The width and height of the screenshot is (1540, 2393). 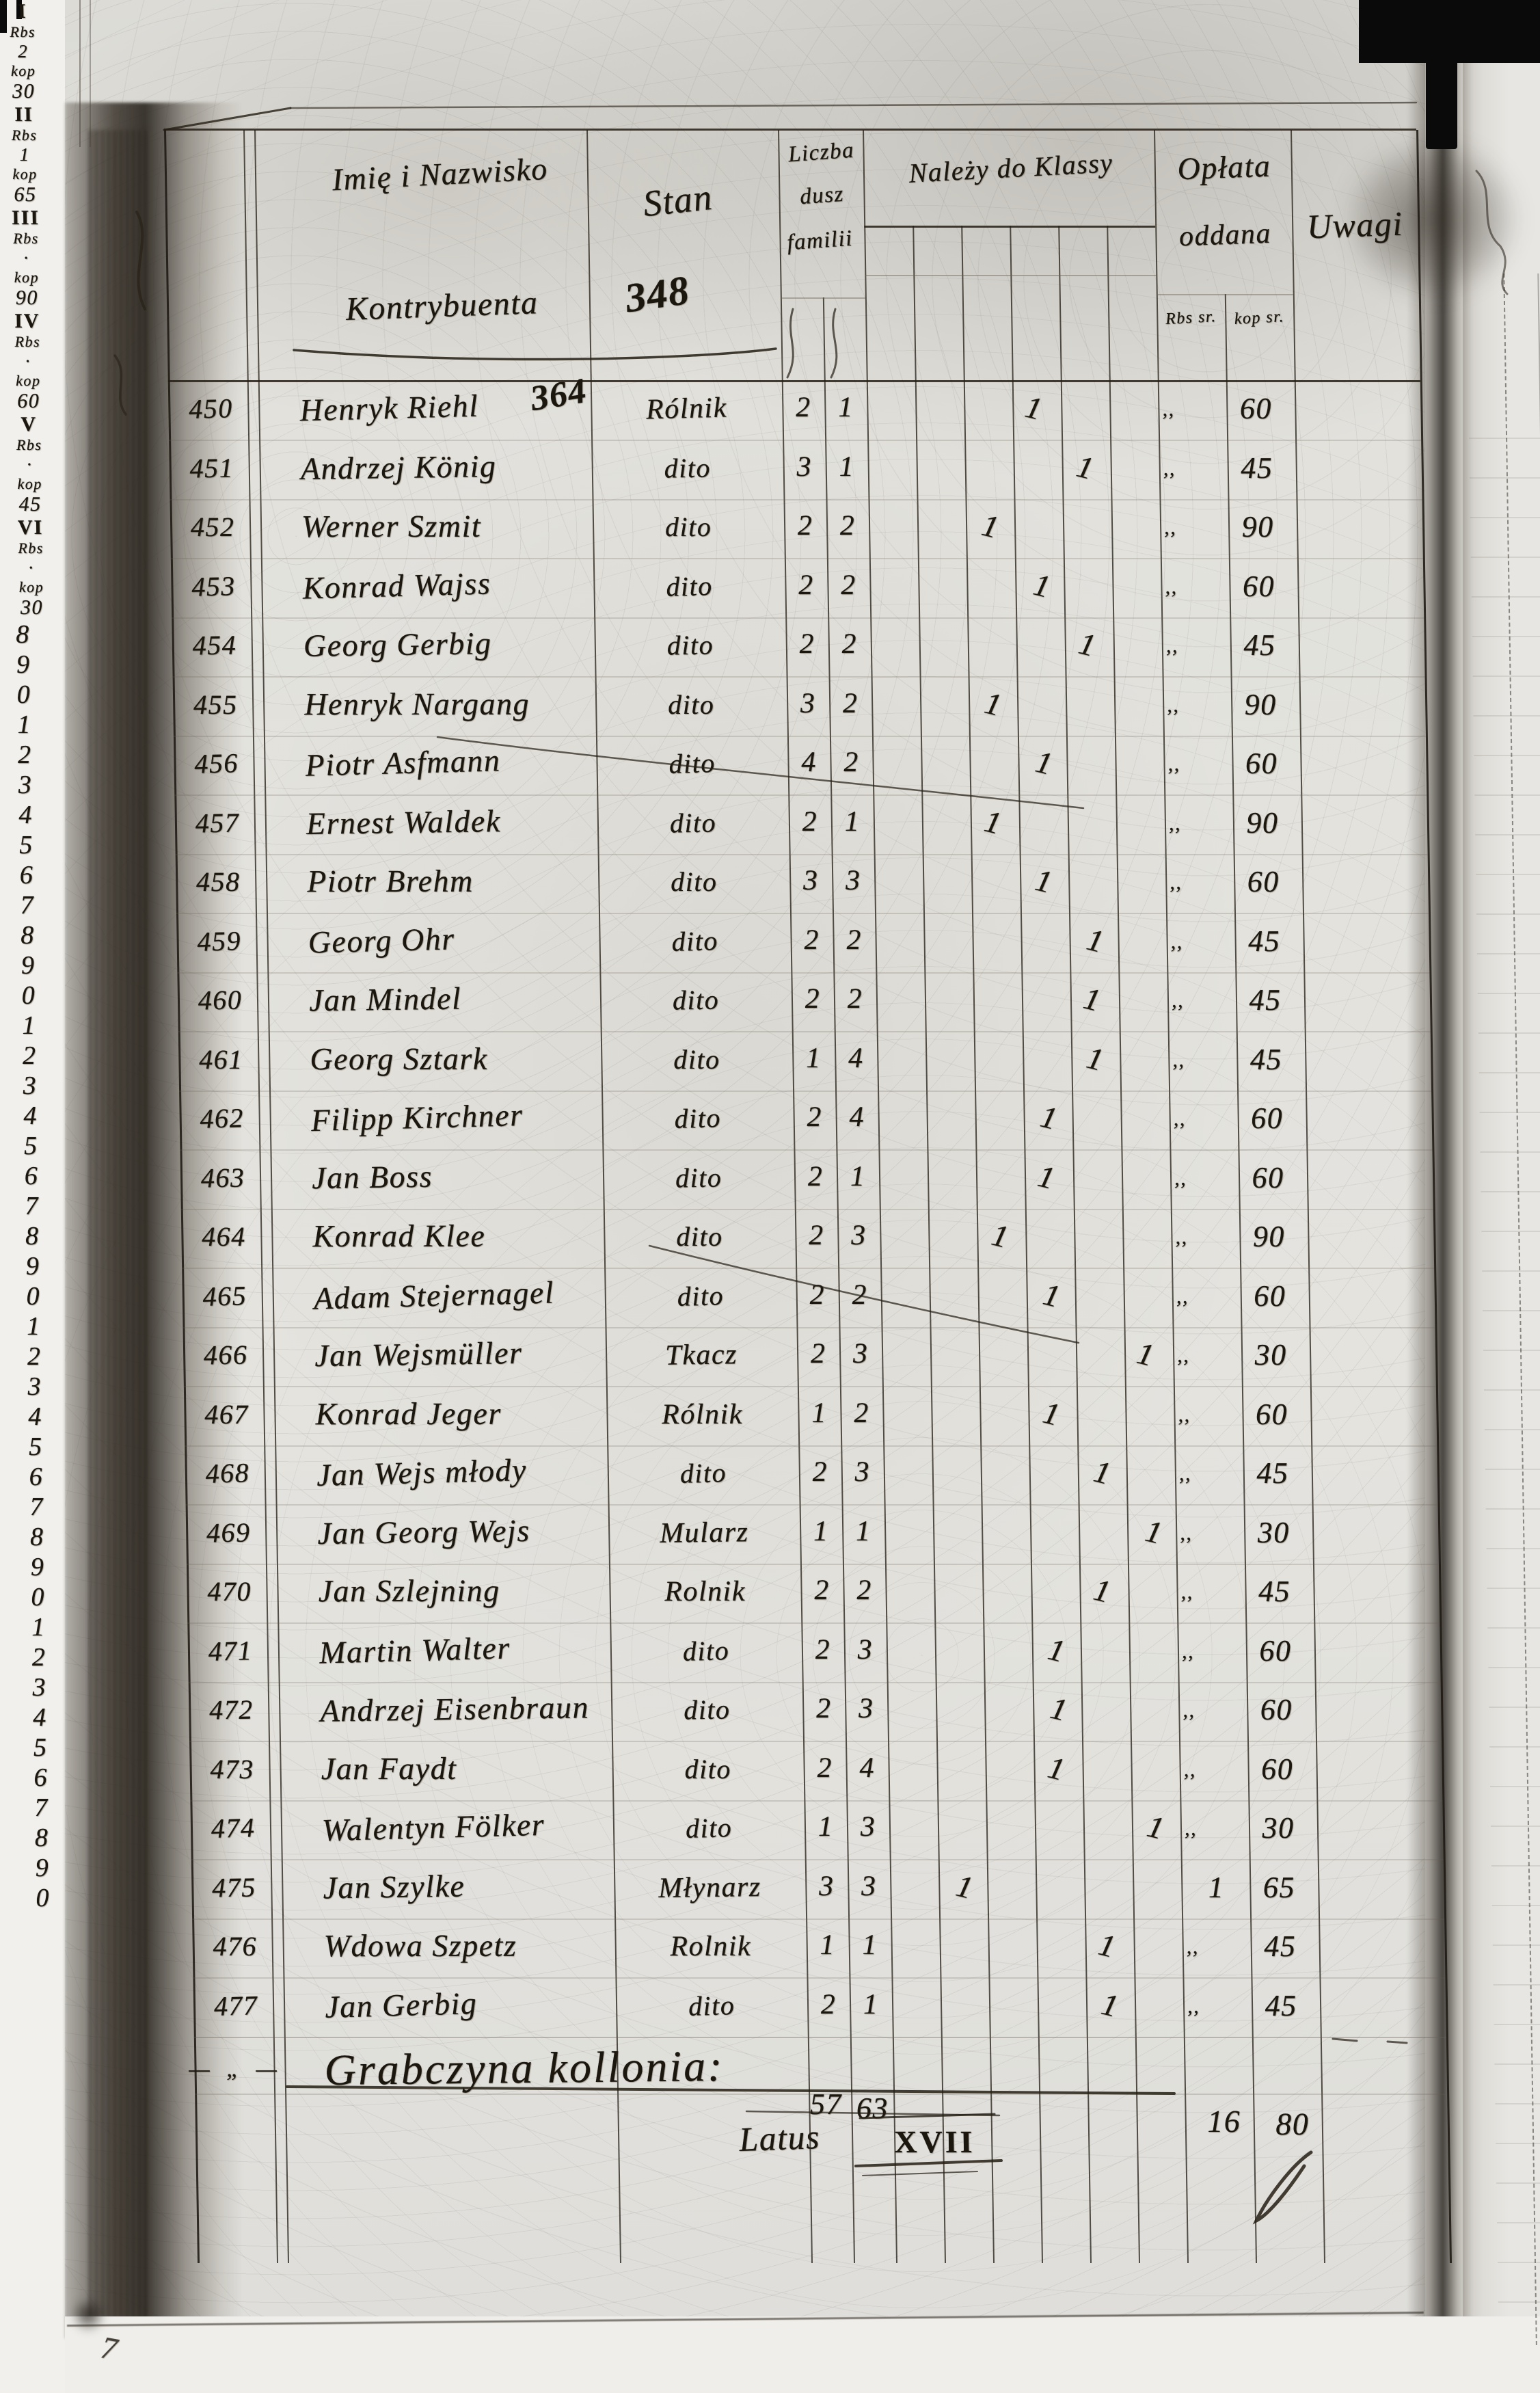 I want to click on row-name: Konrad Klee, so click(x=399, y=1236).